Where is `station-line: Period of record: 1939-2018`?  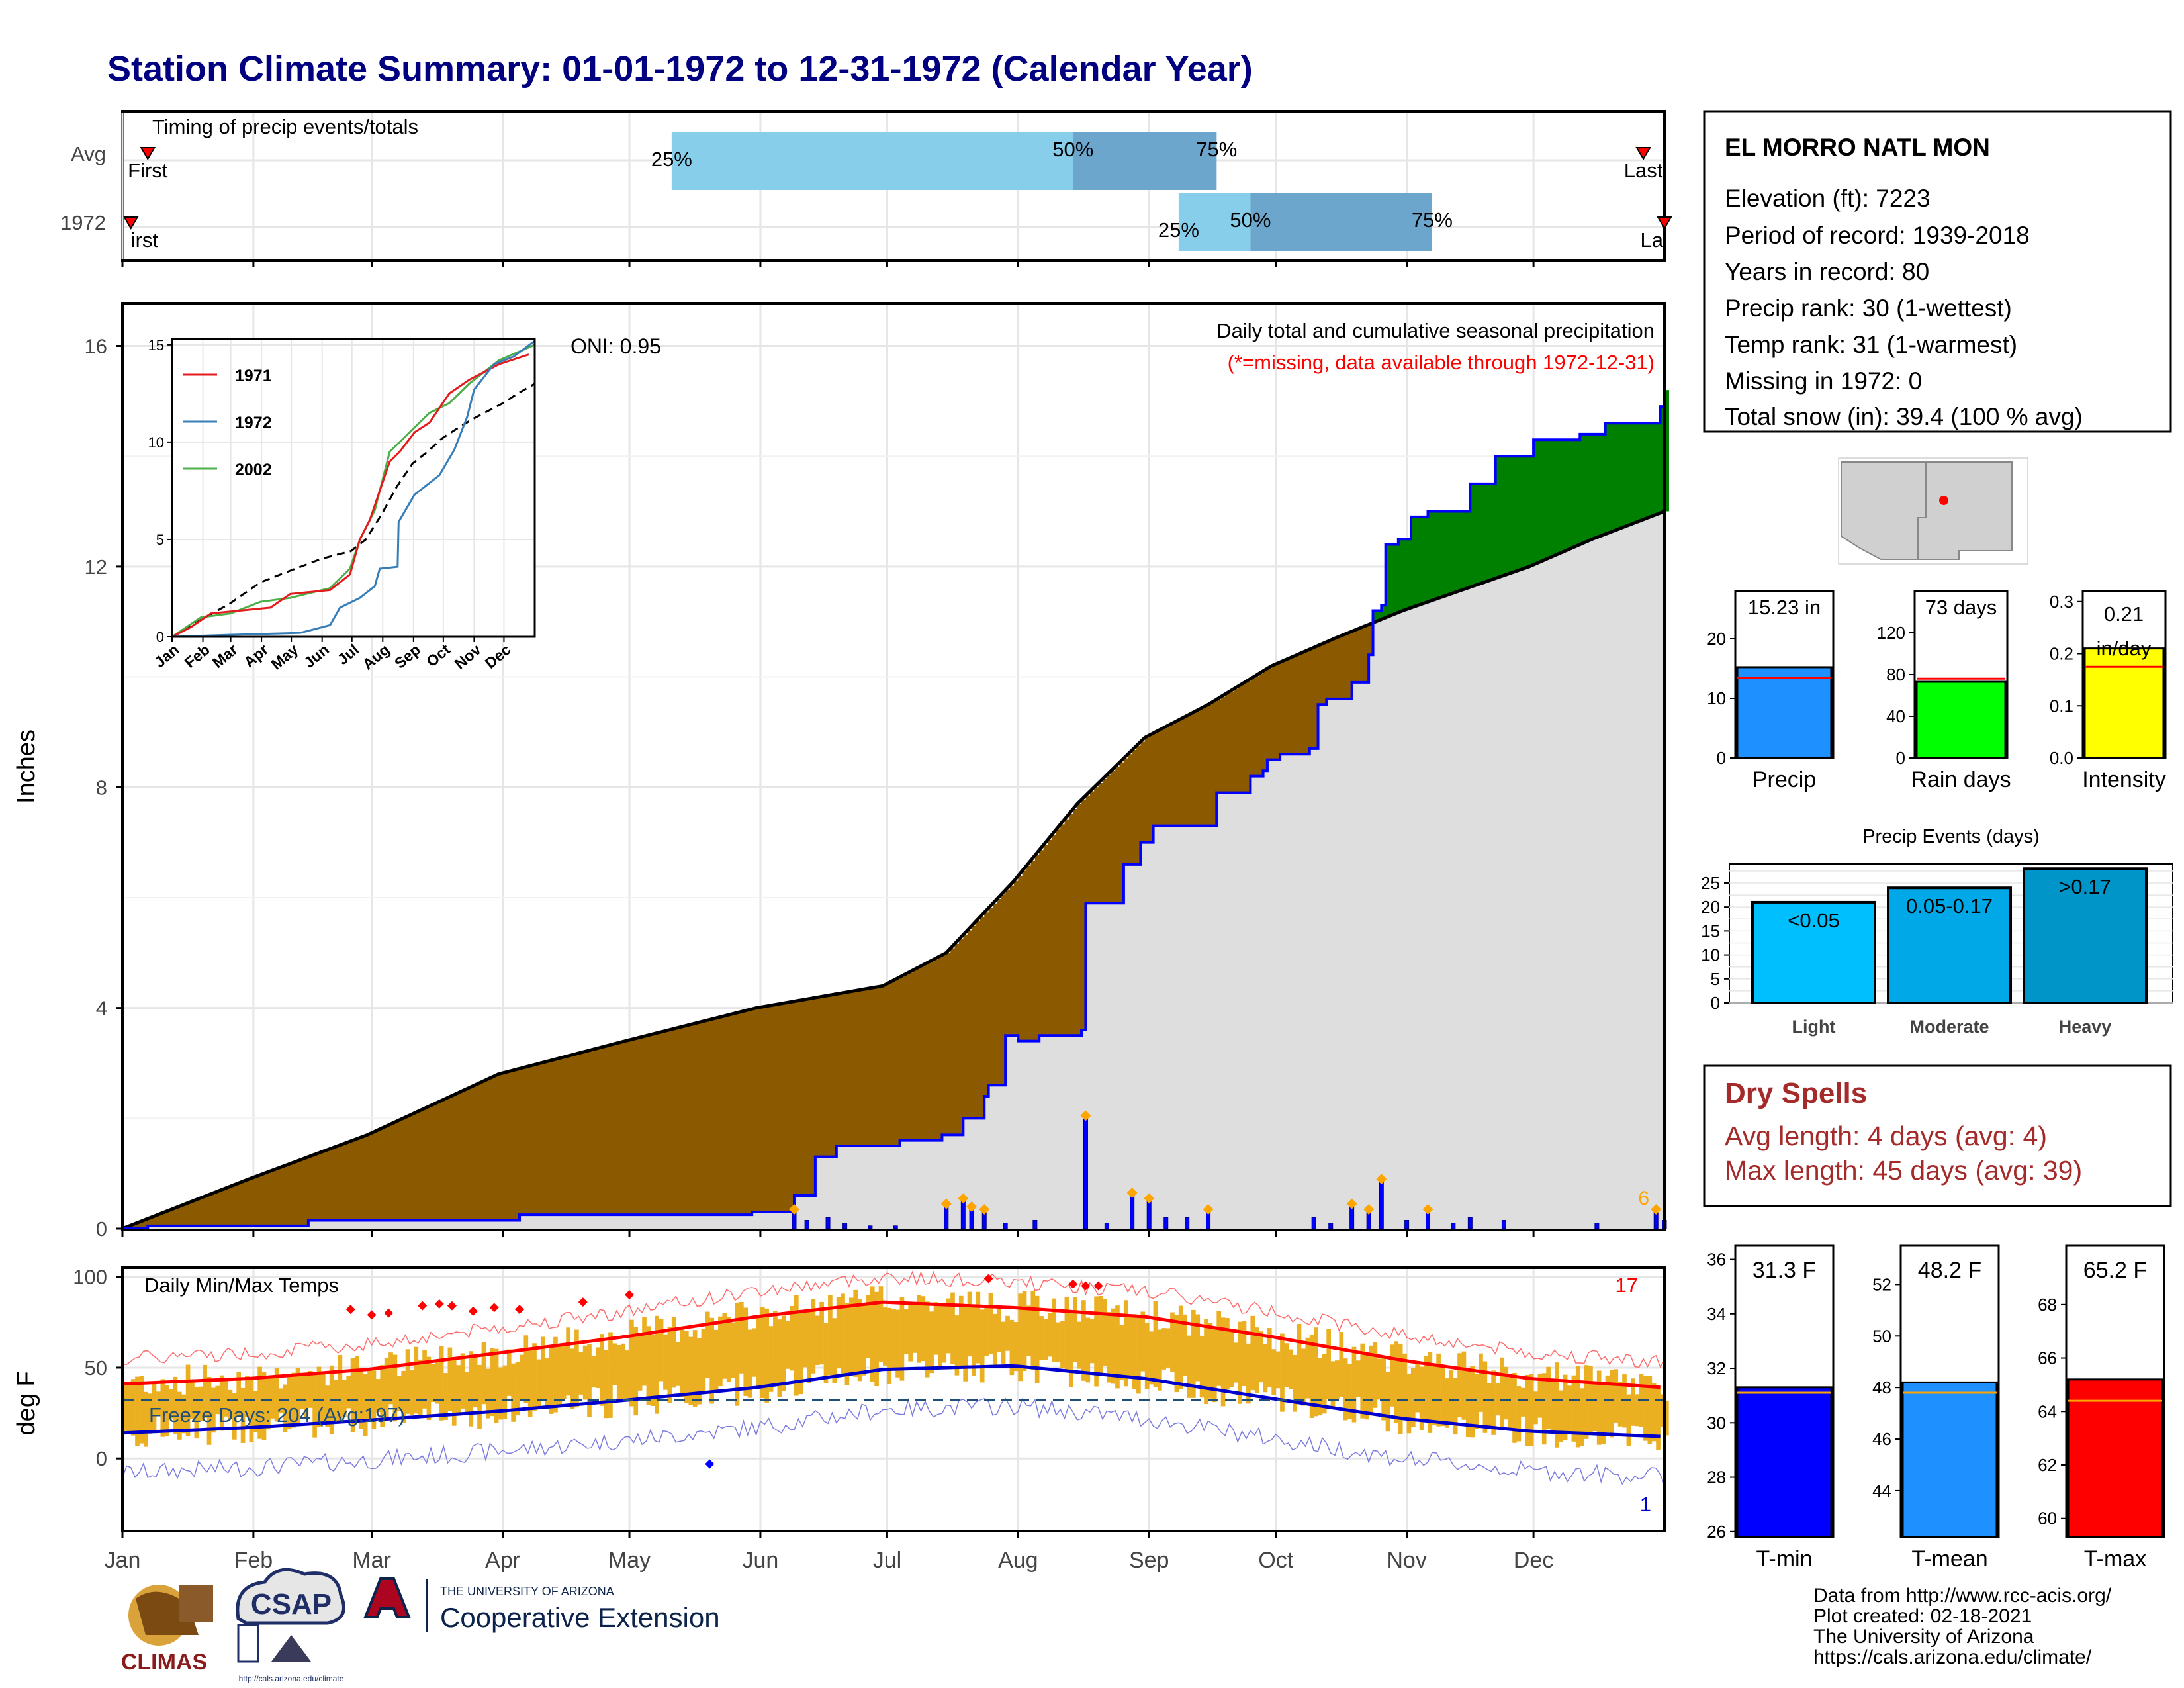
station-line: Period of record: 1939-2018 is located at coordinates (1877, 235).